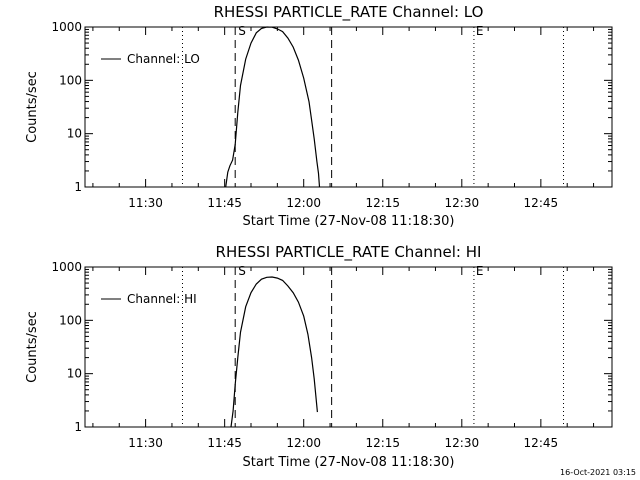  I want to click on legend-entry: Channel: HI, so click(162, 299).